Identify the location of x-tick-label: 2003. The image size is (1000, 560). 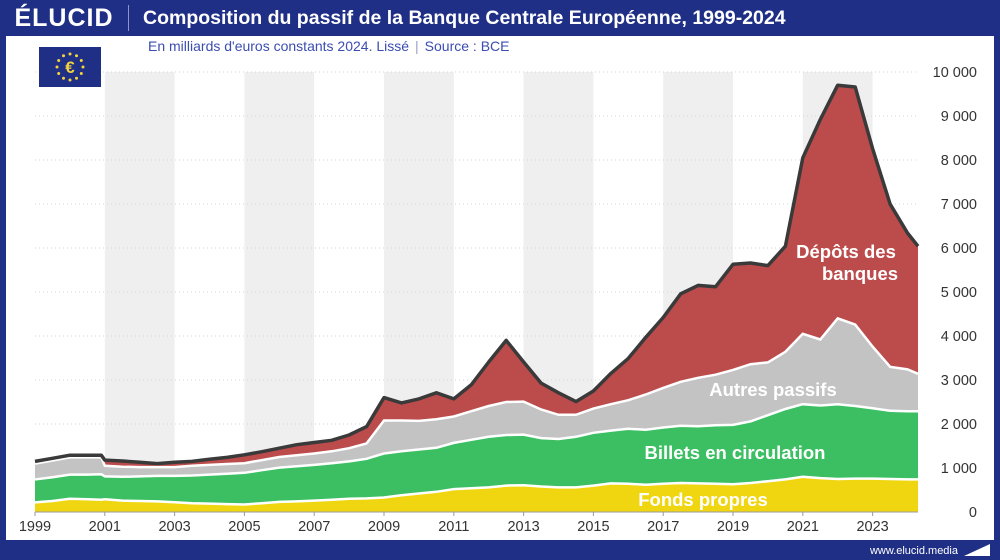
(174, 527).